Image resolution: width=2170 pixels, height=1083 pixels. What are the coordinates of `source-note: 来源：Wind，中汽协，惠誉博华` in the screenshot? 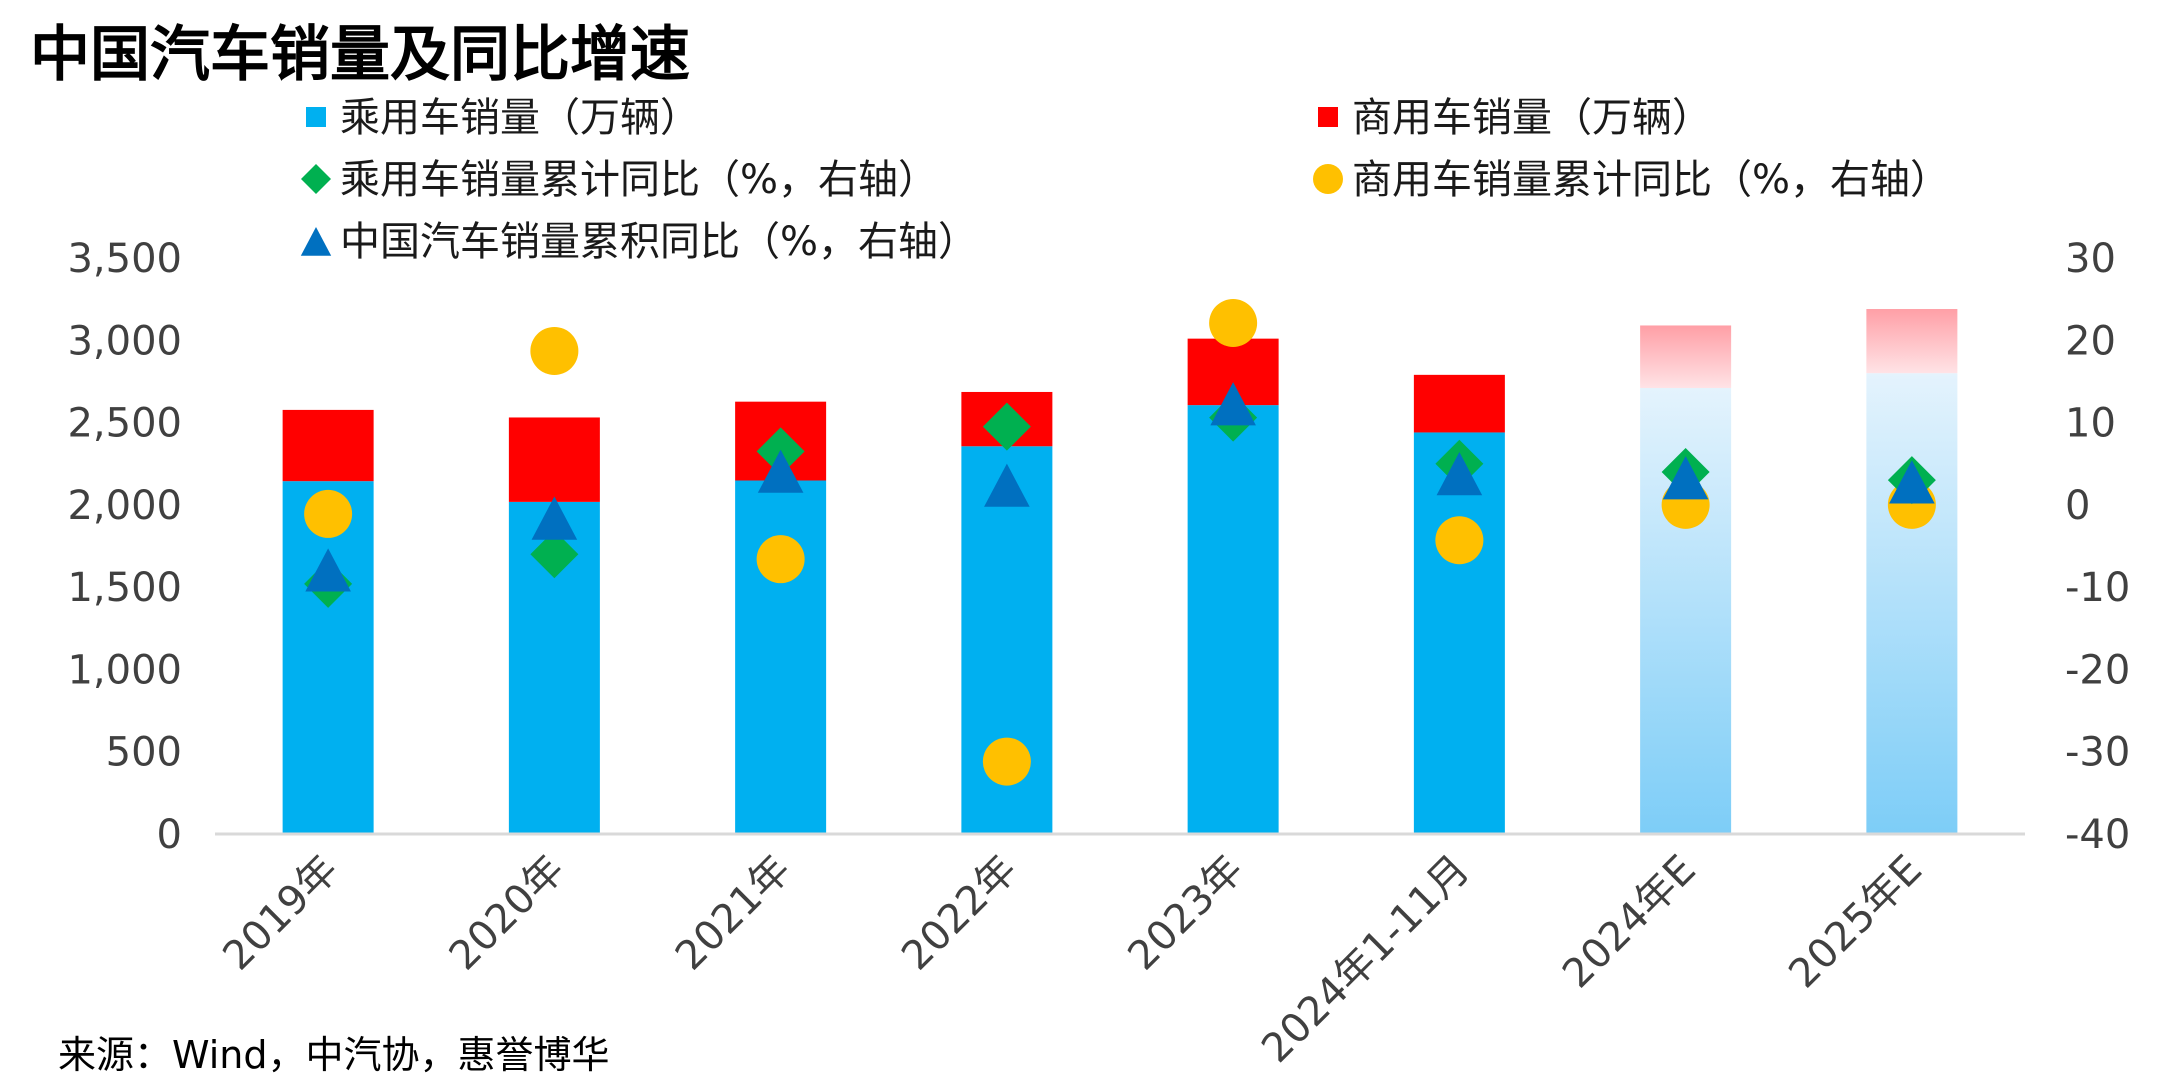 It's located at (334, 1055).